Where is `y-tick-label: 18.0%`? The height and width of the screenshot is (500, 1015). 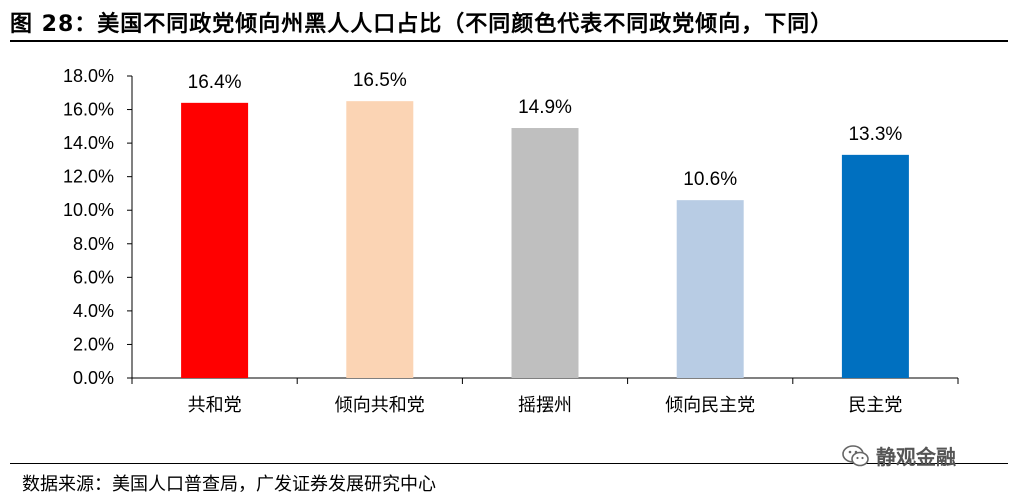 y-tick-label: 18.0% is located at coordinates (88, 76).